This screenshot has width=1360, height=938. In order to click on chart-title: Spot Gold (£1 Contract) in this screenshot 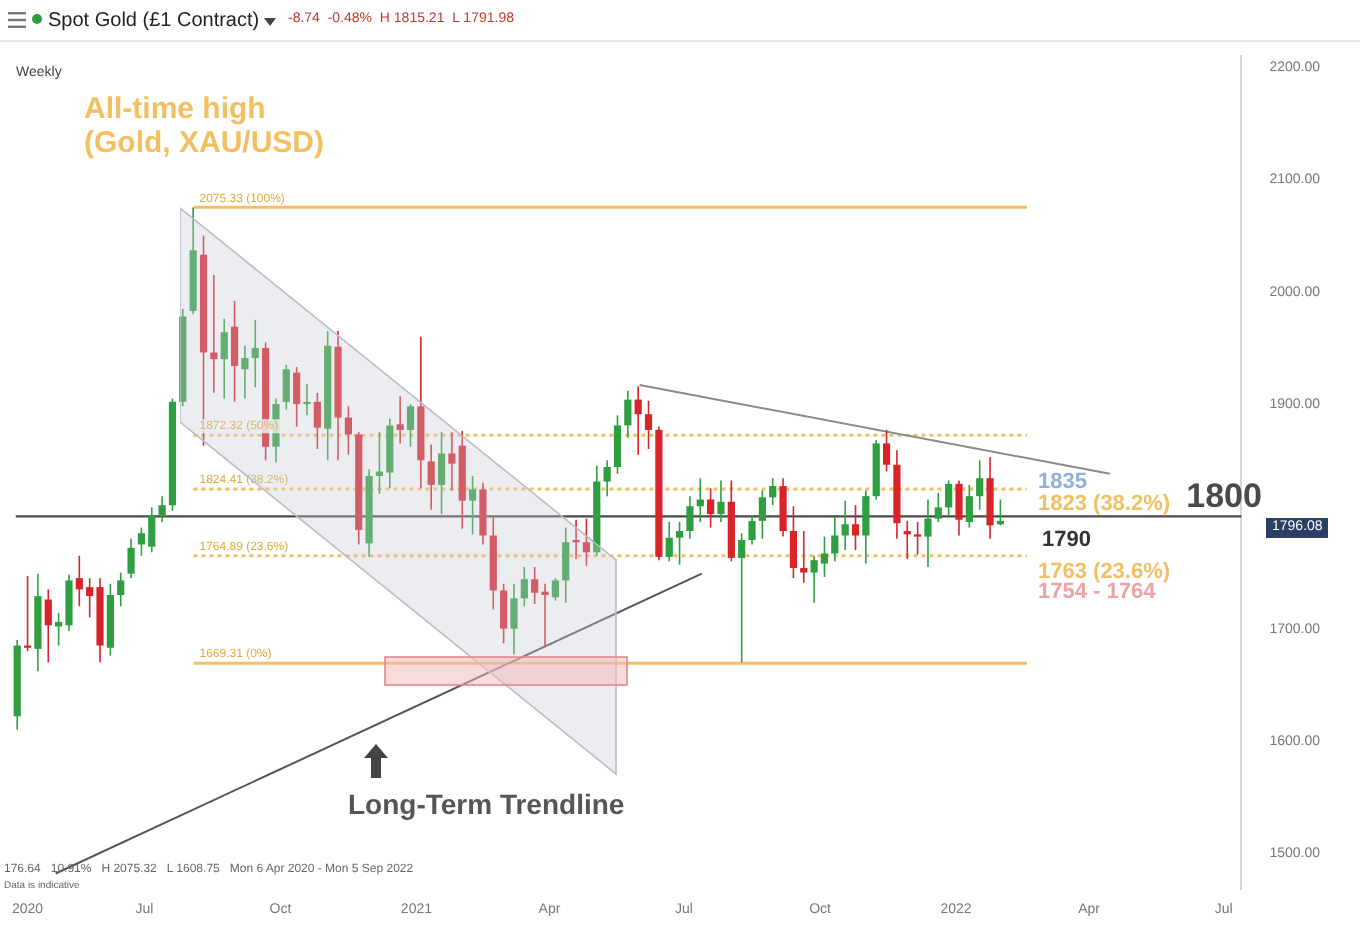, I will do `click(154, 21)`.